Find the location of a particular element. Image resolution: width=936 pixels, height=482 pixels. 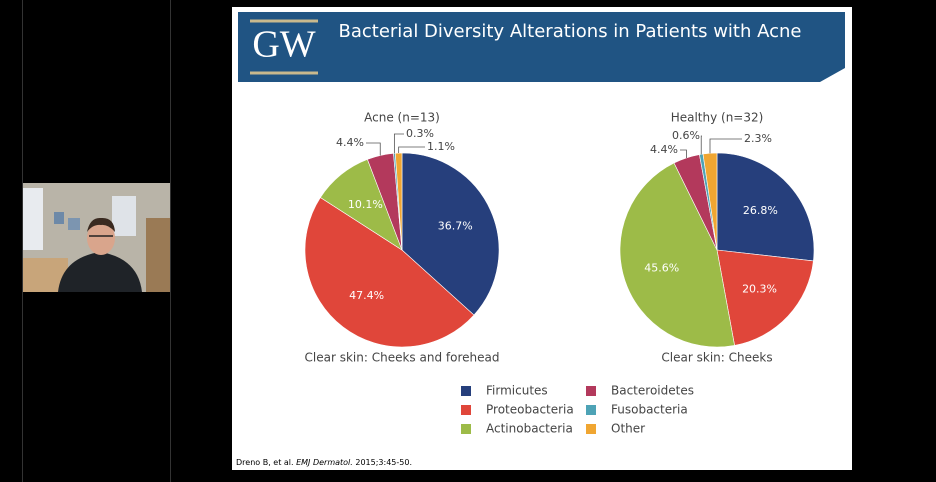

webcam-feed is located at coordinates (96, 237).